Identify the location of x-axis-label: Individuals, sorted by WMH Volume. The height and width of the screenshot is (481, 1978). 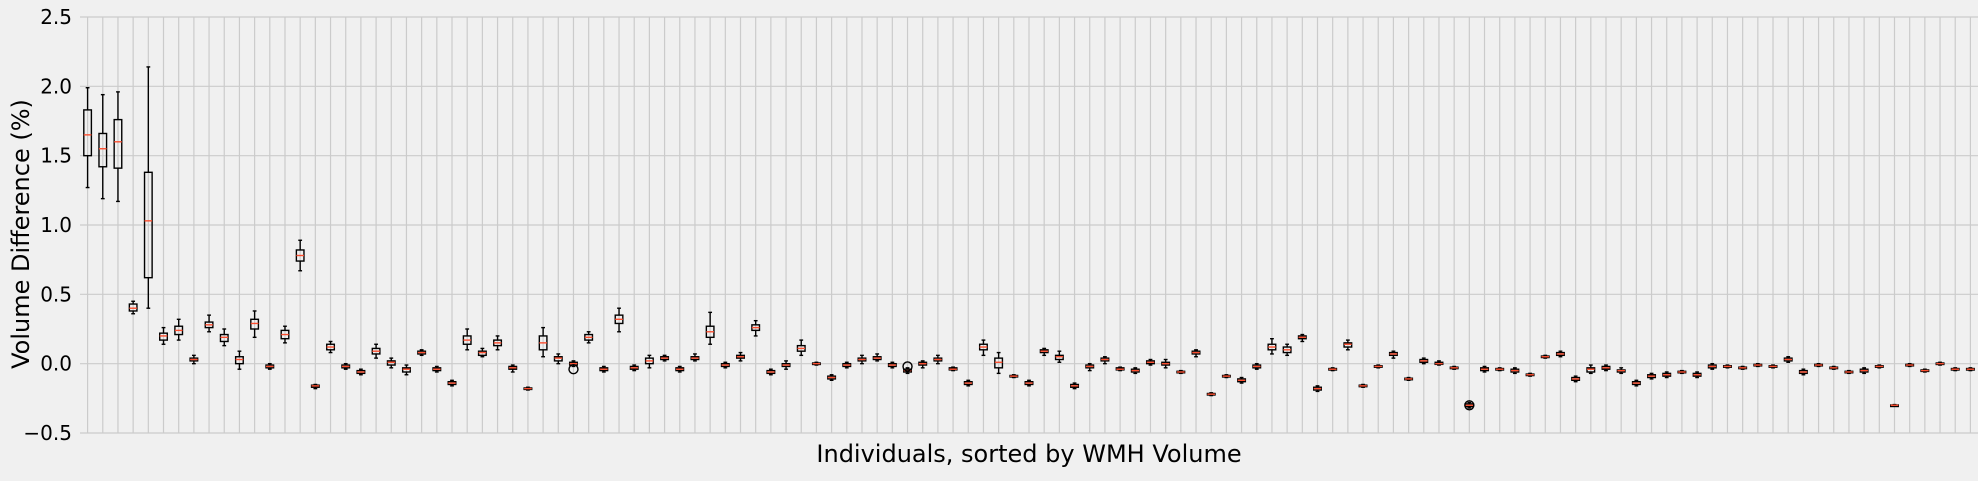
(1028, 454).